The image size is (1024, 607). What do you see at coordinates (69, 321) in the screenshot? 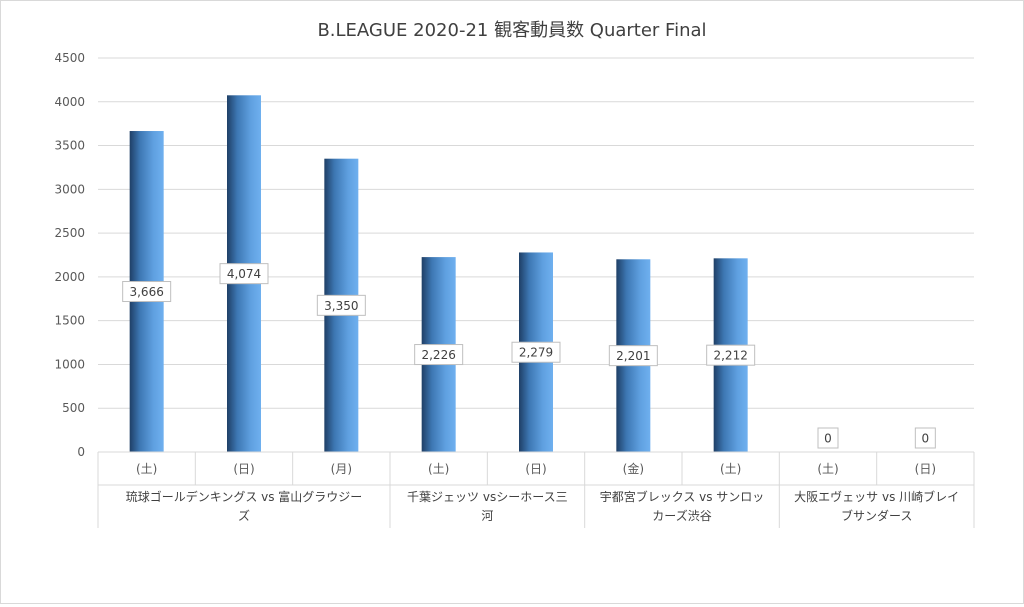
I see `y-tick-label: 1500` at bounding box center [69, 321].